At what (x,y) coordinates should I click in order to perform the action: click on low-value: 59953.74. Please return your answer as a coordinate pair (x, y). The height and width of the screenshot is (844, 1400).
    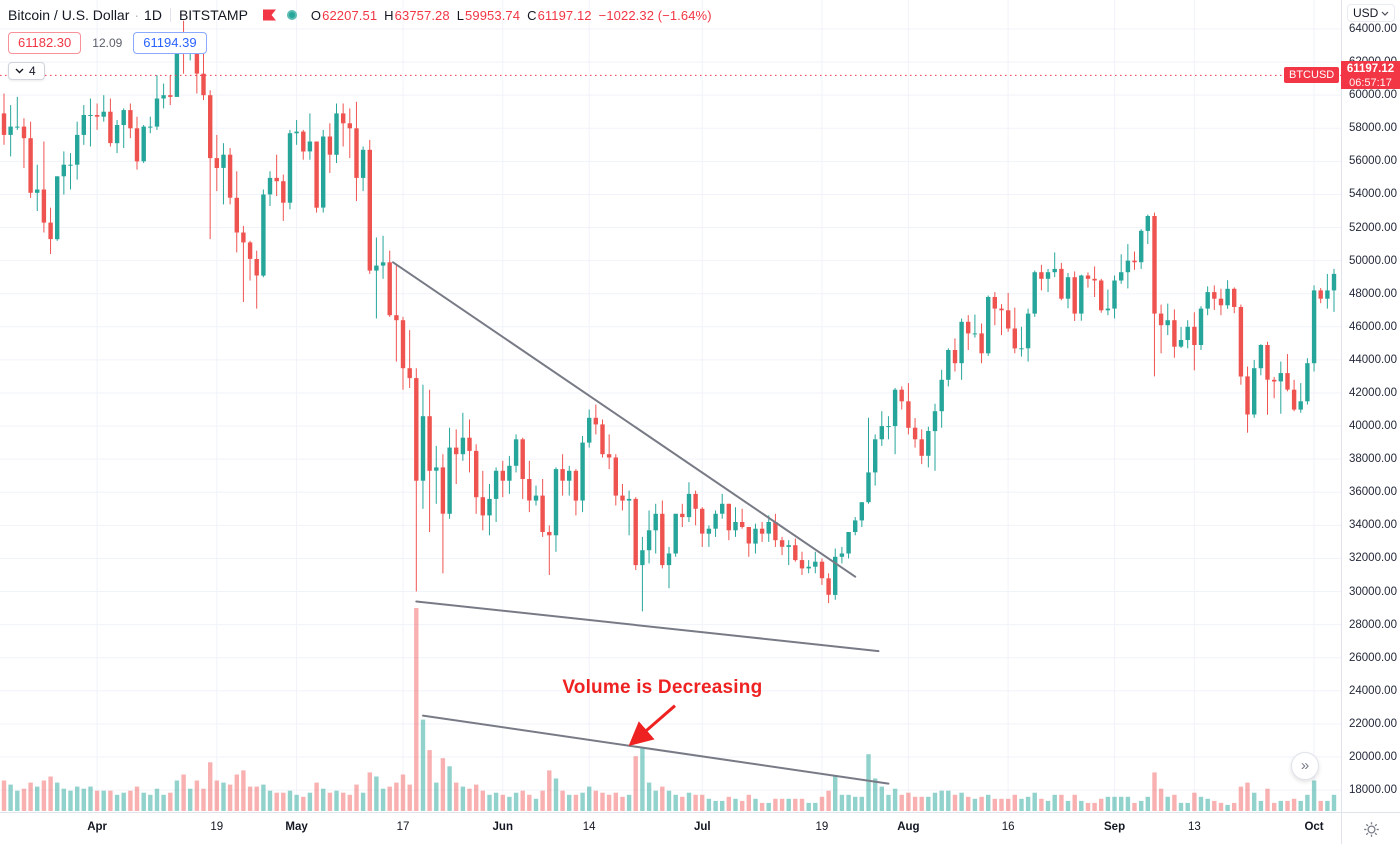
    Looking at the image, I should click on (493, 15).